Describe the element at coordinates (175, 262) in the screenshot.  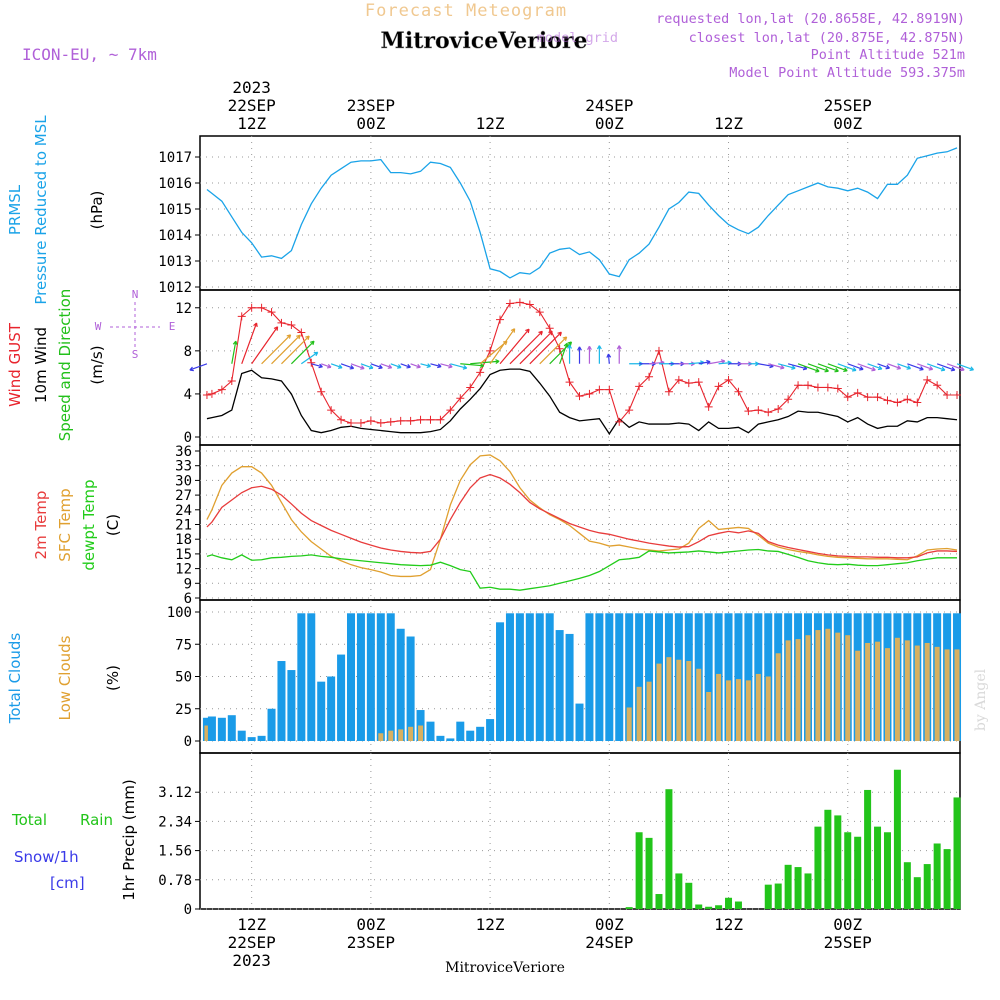
I see `y-tick-label: 1013` at that location.